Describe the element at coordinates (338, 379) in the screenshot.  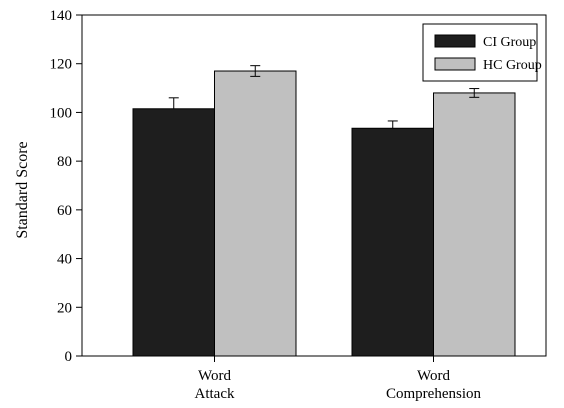
I see `x-axis: Word Attack Word Comprehension` at that location.